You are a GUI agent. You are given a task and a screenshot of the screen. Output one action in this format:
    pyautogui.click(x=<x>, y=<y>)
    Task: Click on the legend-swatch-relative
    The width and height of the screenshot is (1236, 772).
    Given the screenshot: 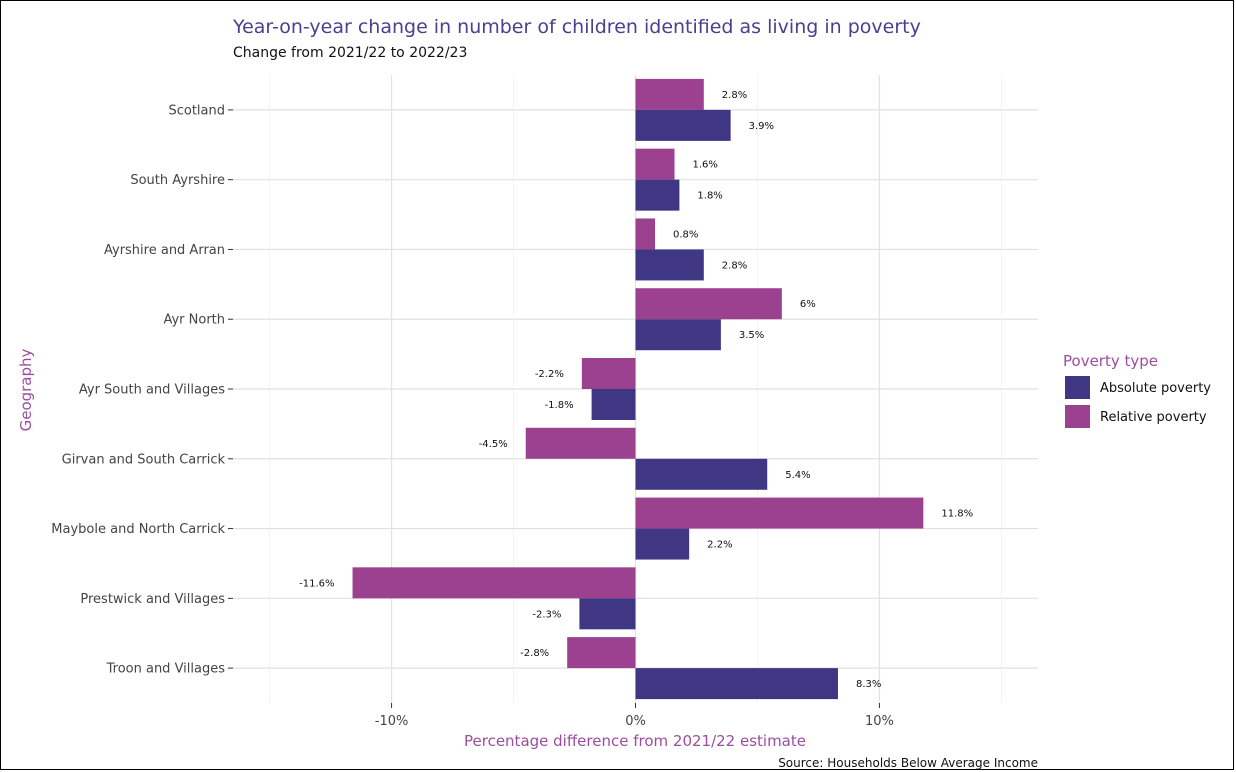 What is the action you would take?
    pyautogui.click(x=1077, y=416)
    